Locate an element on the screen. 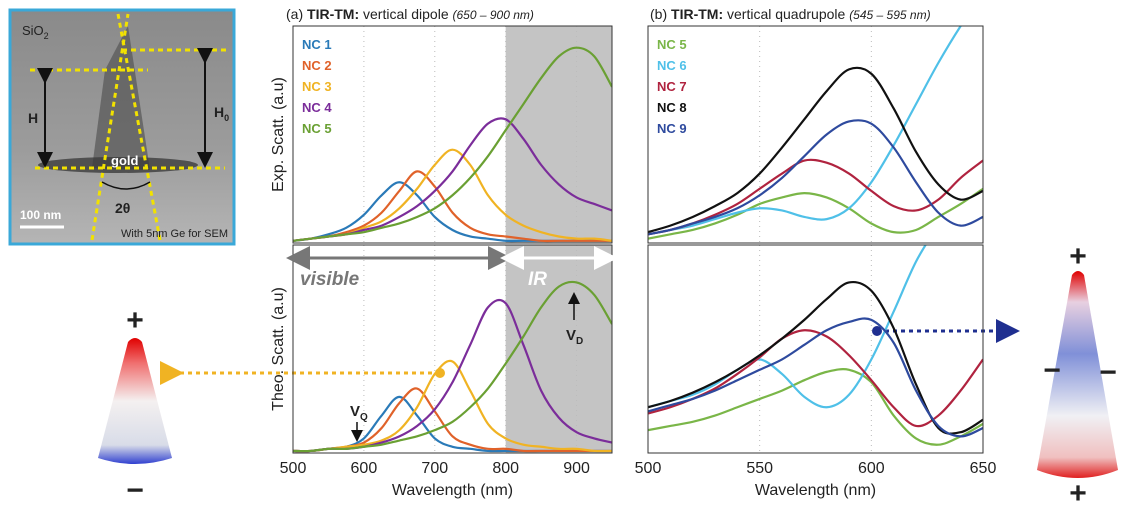  medium-label: SiO2 is located at coordinates (35, 32).